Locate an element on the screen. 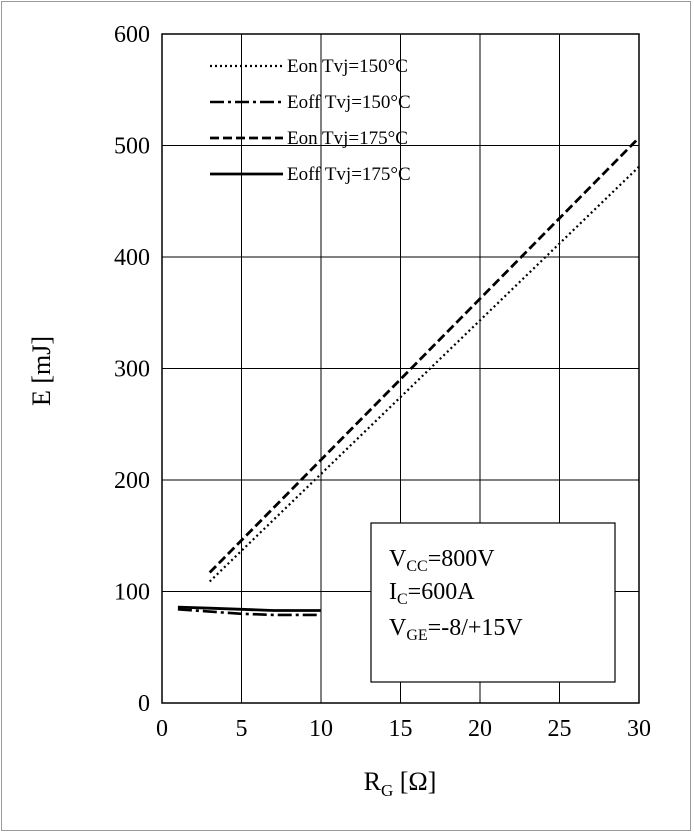 The image size is (694, 834). y-tick-label: 500 is located at coordinates (132, 147).